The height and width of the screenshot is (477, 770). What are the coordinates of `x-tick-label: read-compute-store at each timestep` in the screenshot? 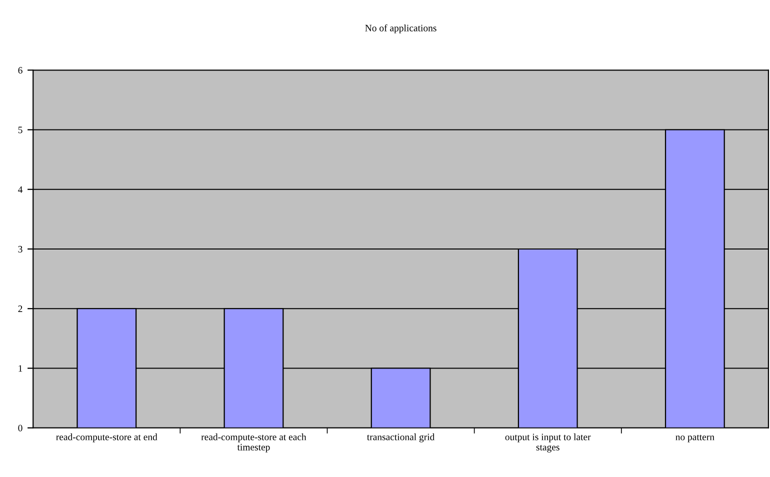 It's located at (253, 442).